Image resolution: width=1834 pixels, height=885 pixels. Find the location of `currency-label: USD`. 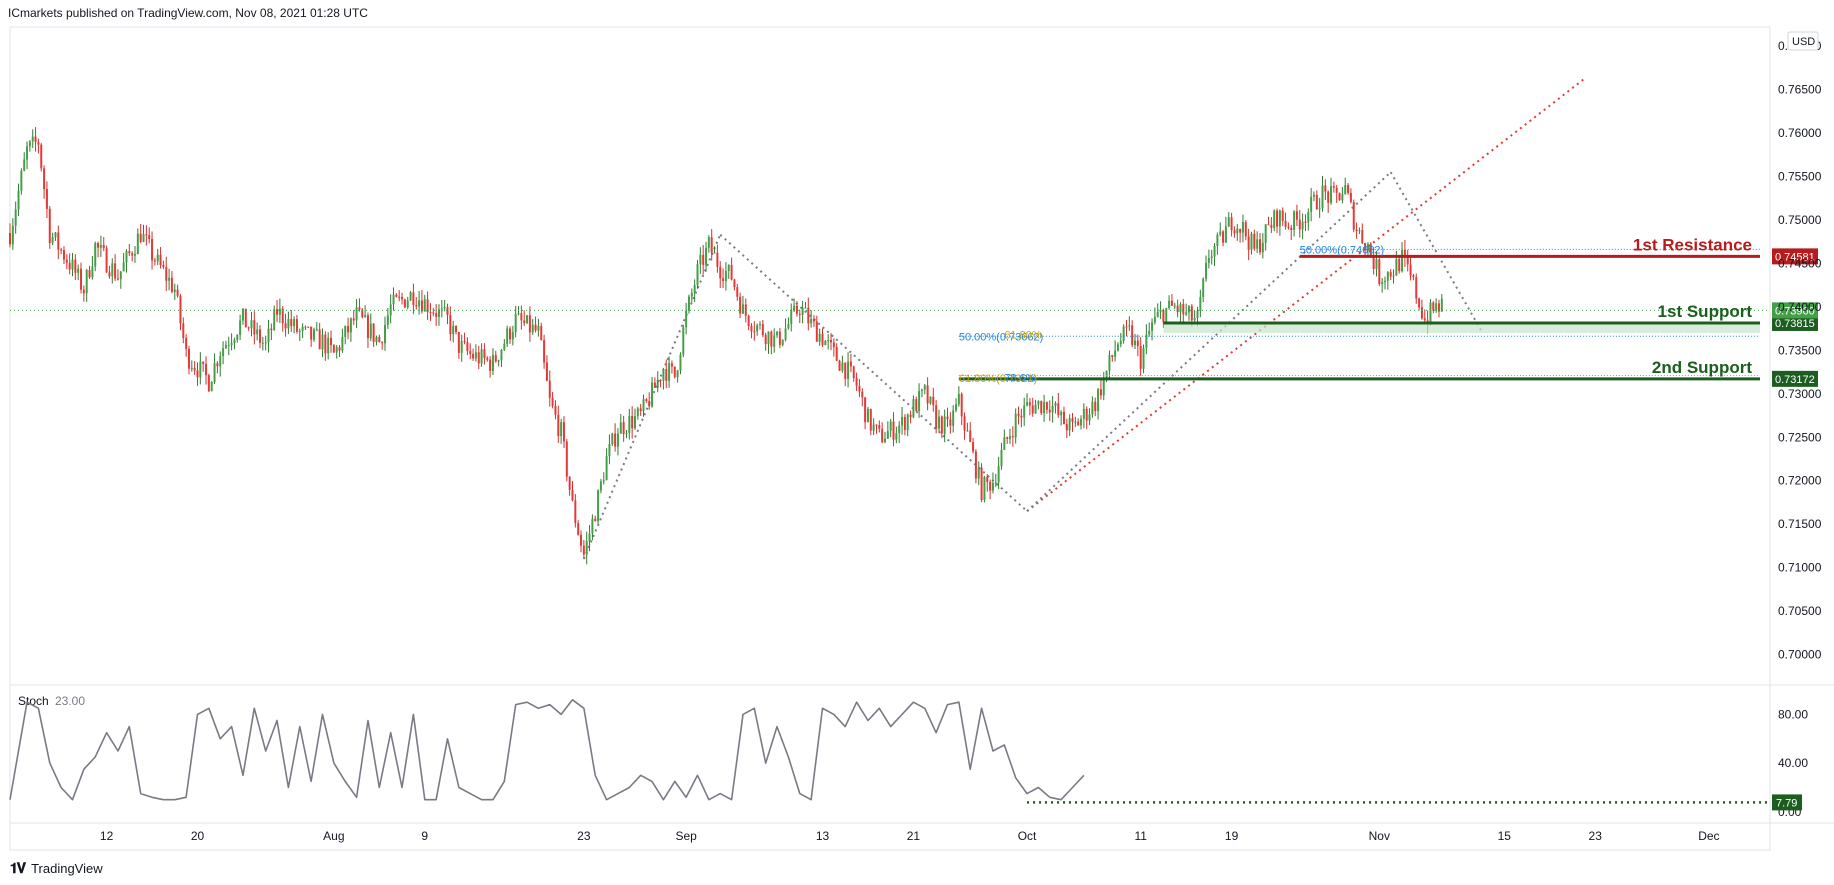

currency-label: USD is located at coordinates (1803, 42).